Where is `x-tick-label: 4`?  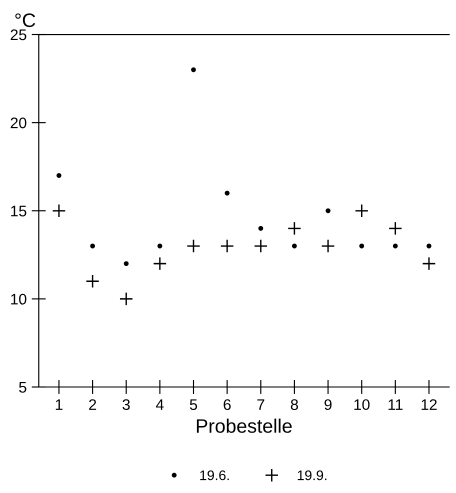 x-tick-label: 4 is located at coordinates (160, 404).